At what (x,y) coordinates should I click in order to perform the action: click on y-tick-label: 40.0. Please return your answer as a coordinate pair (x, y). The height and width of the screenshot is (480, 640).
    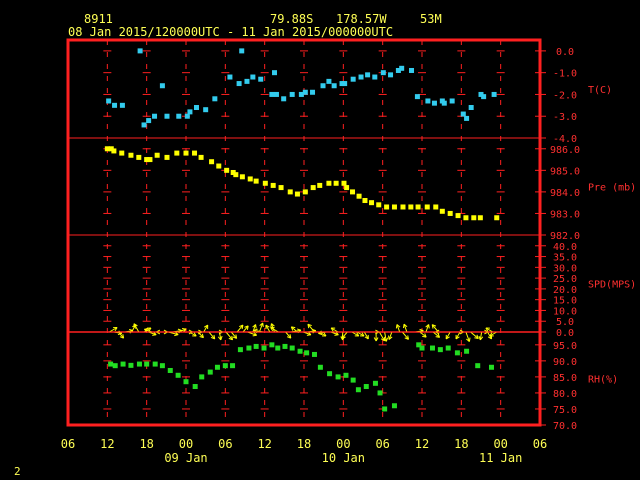
    Looking at the image, I should click on (565, 247).